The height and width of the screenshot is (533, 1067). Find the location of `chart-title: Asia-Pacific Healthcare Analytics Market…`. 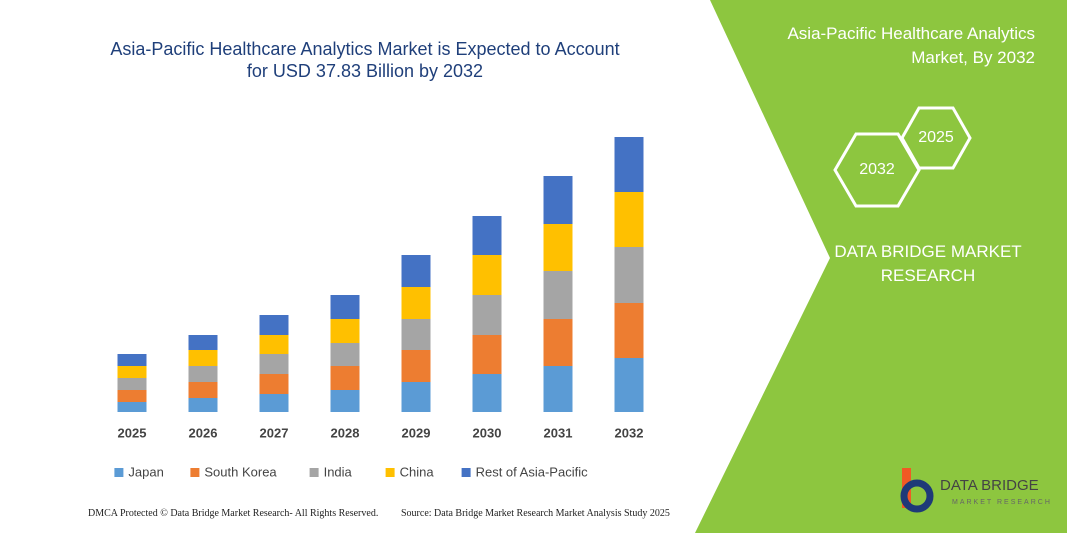

chart-title: Asia-Pacific Healthcare Analytics Market… is located at coordinates (365, 60).